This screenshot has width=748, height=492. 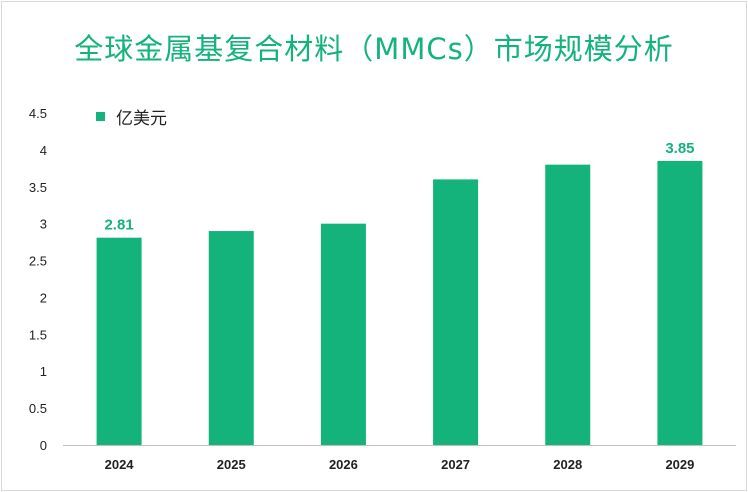 What do you see at coordinates (38, 279) in the screenshot?
I see `y-axis-ticks: 0 0.5 1 1.5 2 2.5 3 3.5 4 4.5` at bounding box center [38, 279].